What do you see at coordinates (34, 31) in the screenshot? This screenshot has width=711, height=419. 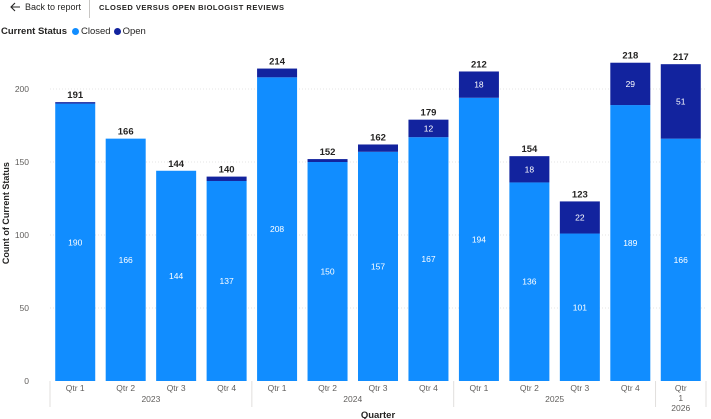 I see `legend-title: Current Status` at bounding box center [34, 31].